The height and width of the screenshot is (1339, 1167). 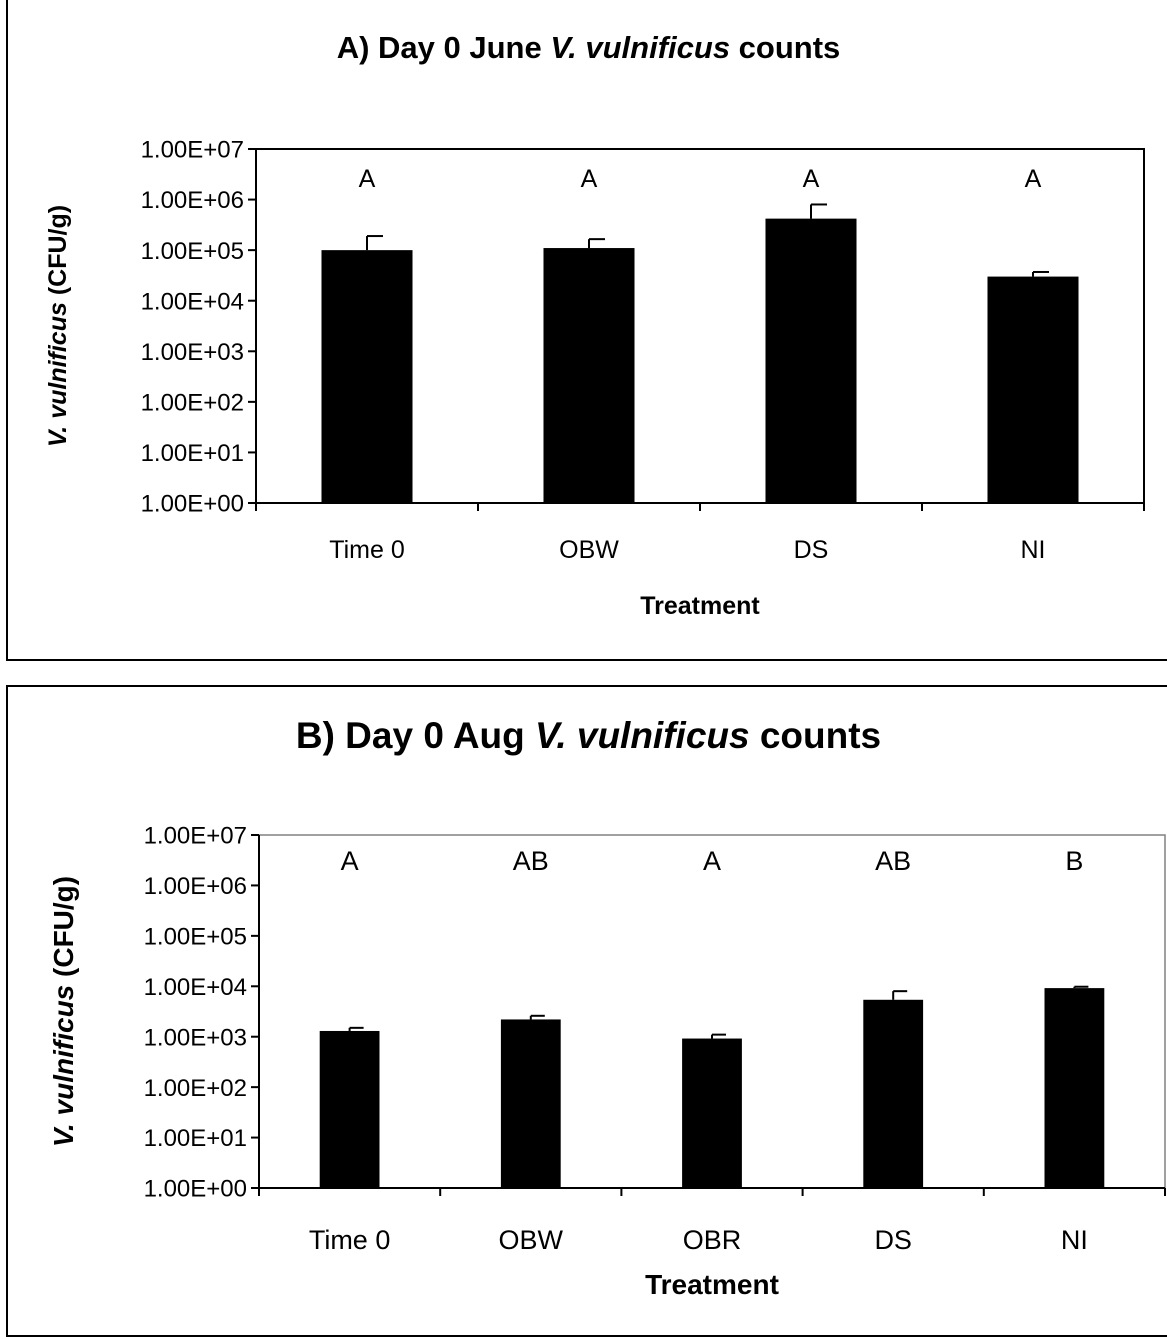 I want to click on bar-a-ds, so click(x=811, y=360).